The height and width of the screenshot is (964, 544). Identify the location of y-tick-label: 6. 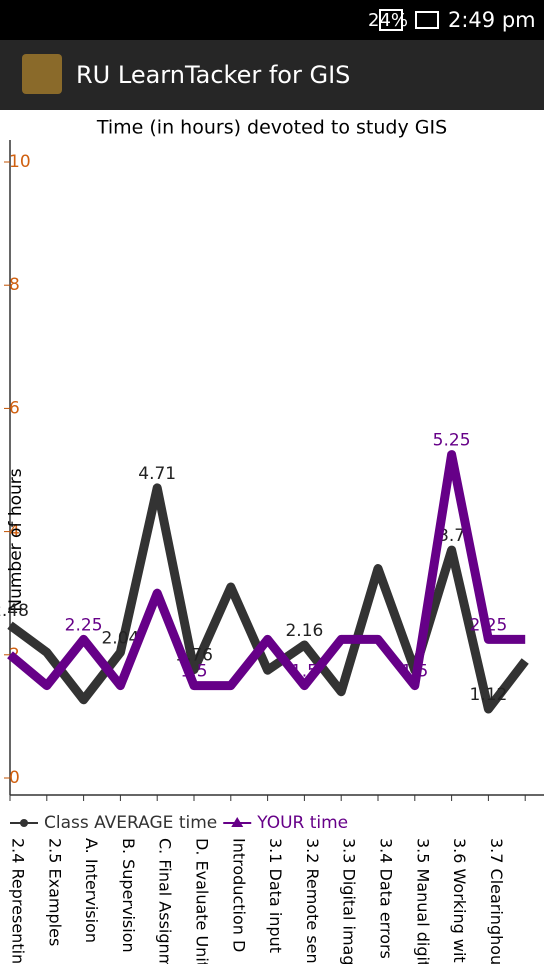
(14, 408).